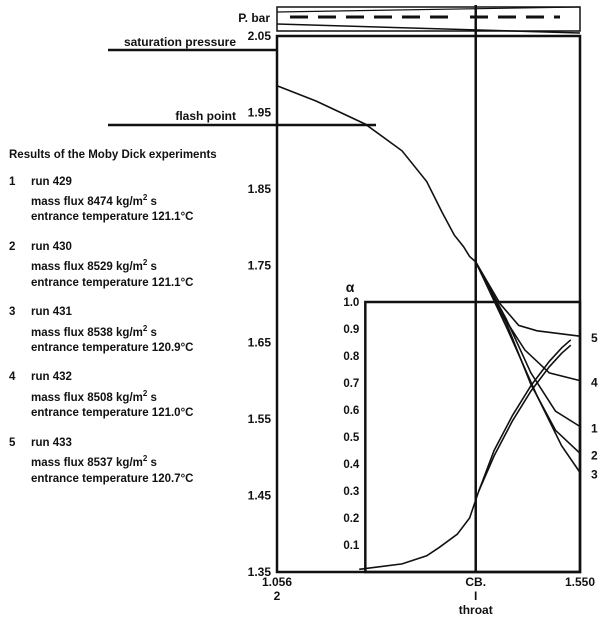  Describe the element at coordinates (51, 246) in the screenshot. I see `run-id: run 430` at that location.